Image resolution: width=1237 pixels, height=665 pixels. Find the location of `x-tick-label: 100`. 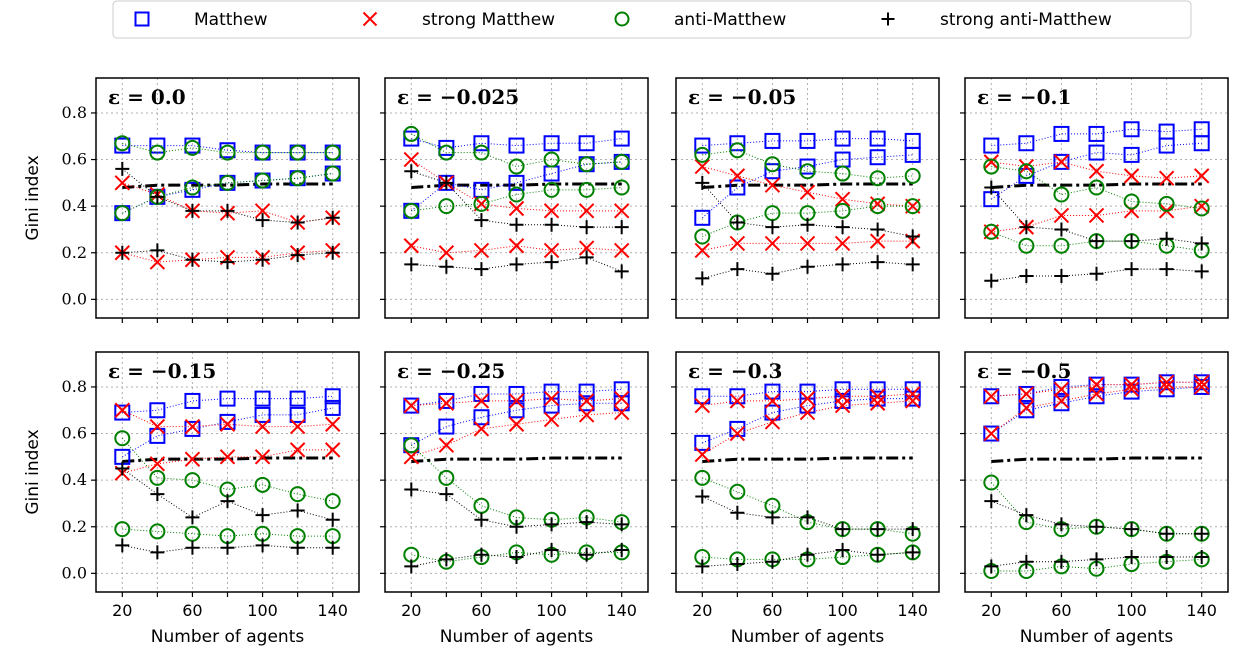

x-tick-label: 100 is located at coordinates (262, 610).